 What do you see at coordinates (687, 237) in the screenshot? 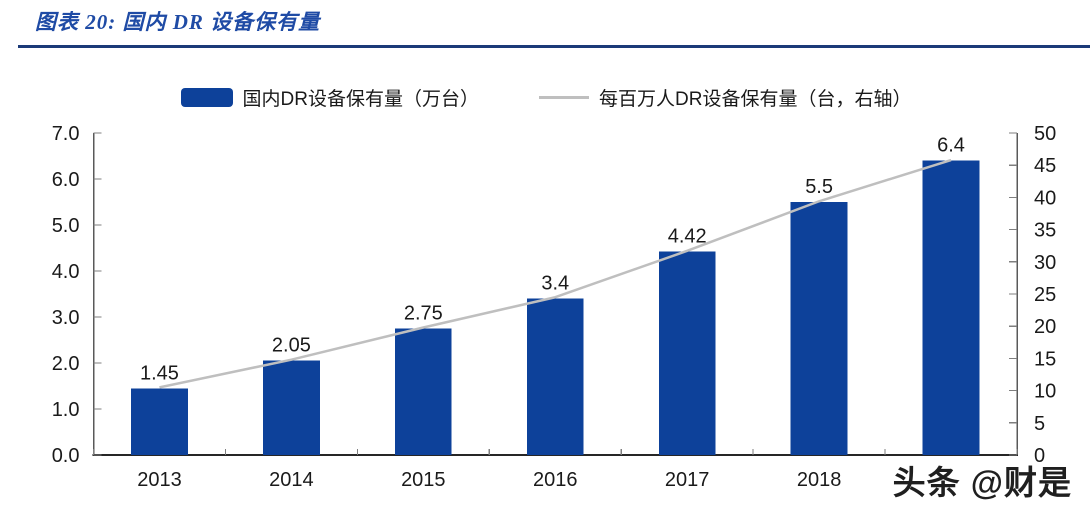
I see `bar-data-label: 4.42` at bounding box center [687, 237].